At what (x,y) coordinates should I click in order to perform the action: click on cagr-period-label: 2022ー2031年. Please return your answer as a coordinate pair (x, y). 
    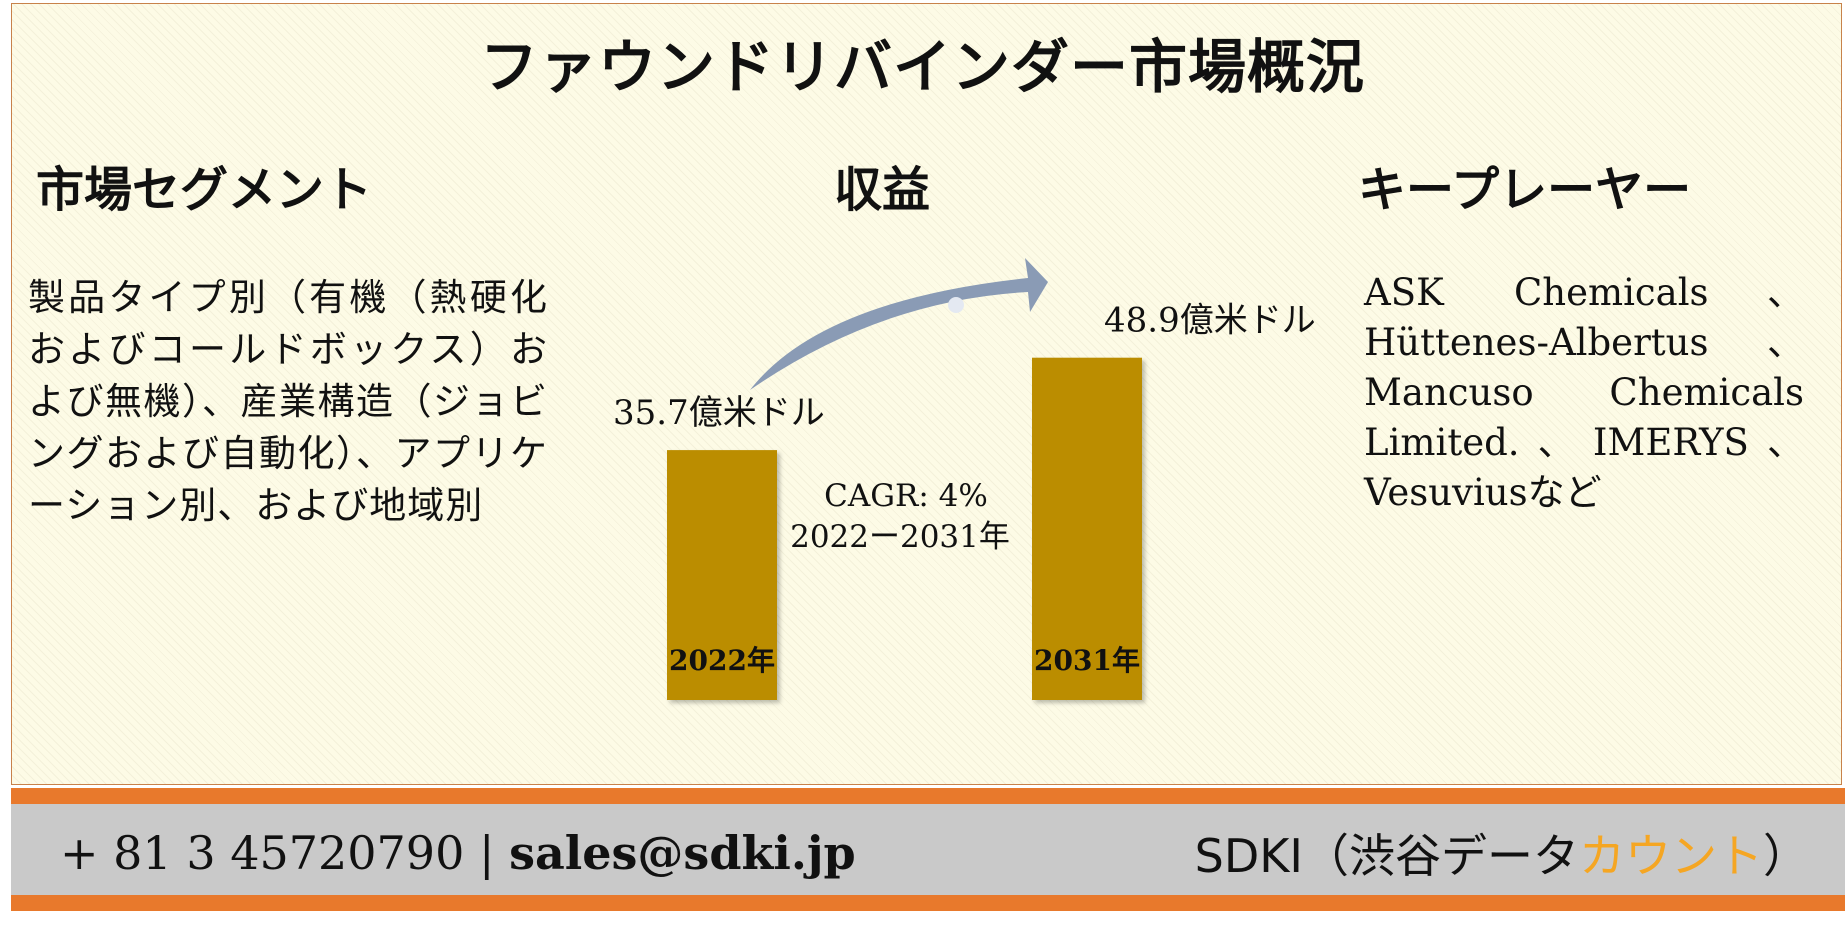
    Looking at the image, I should click on (900, 537).